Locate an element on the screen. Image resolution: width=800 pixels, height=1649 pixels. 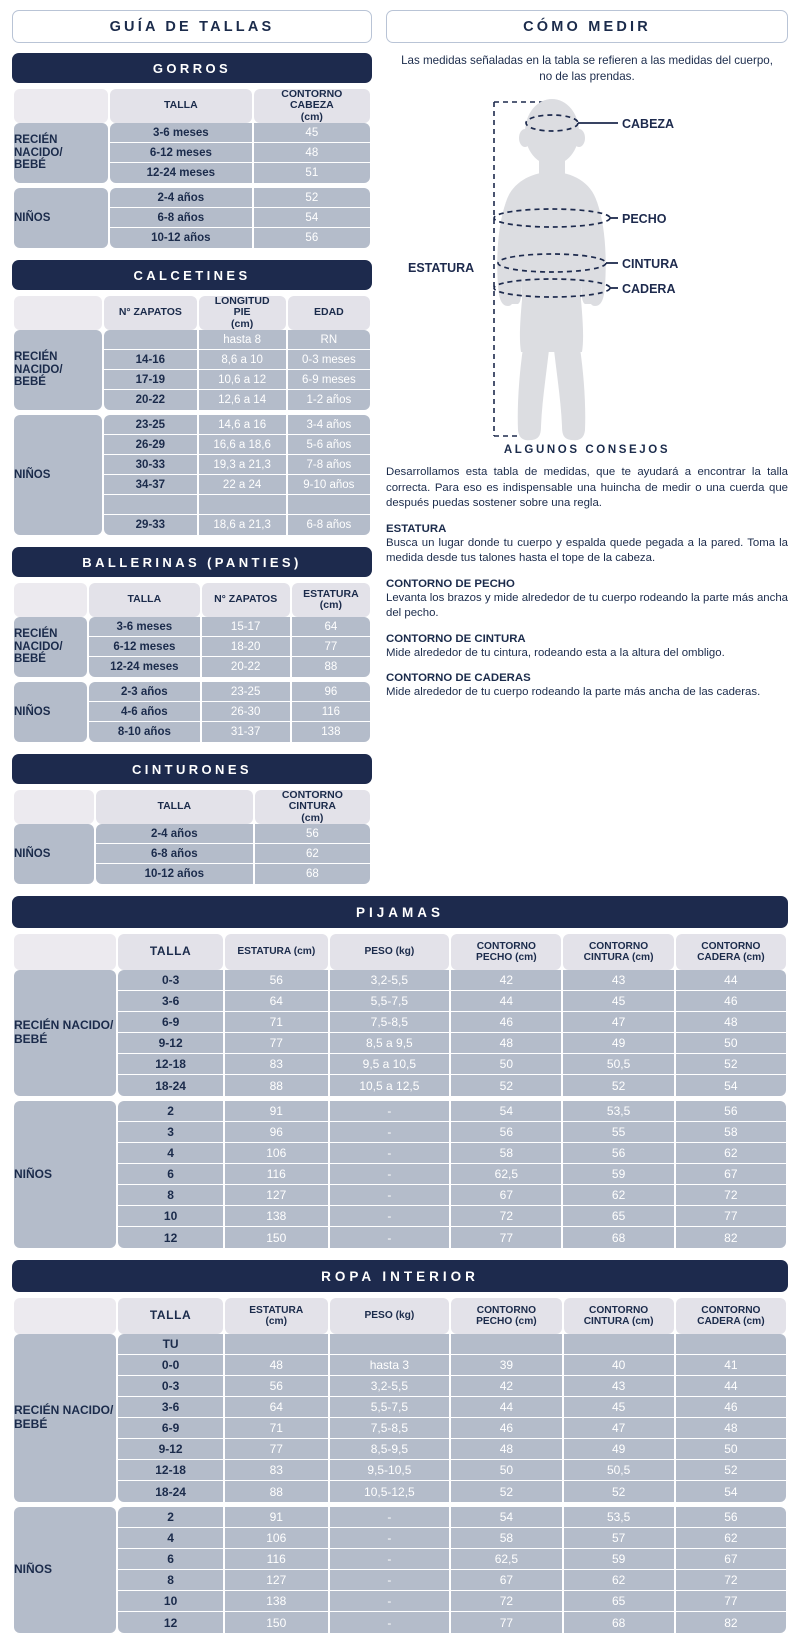
table-cell: 45 is located at coordinates (311, 133).